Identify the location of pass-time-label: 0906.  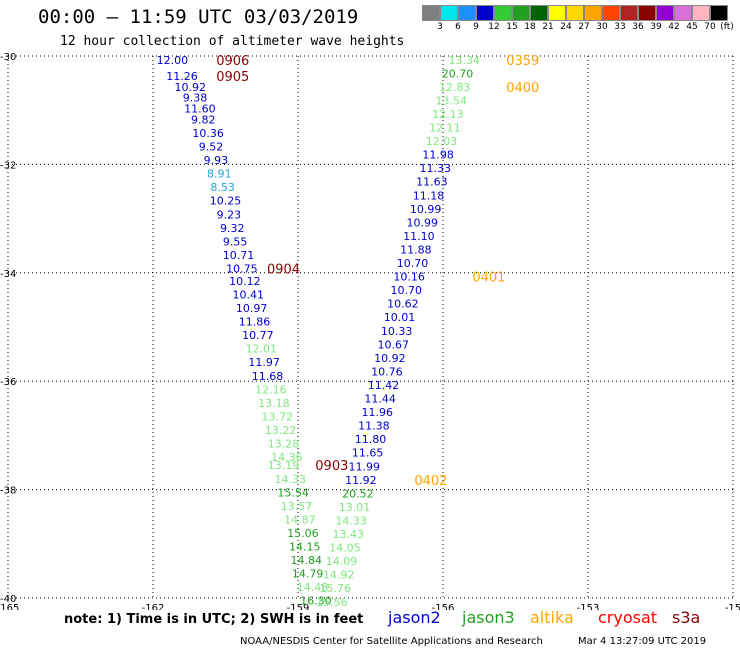
(232, 61).